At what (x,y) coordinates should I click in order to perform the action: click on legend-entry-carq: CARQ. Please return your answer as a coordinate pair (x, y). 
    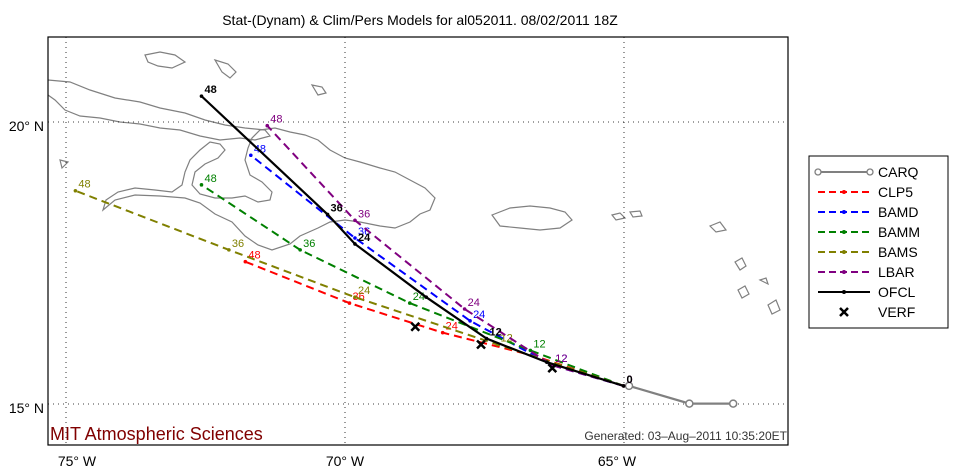
    Looking at the image, I should click on (866, 172).